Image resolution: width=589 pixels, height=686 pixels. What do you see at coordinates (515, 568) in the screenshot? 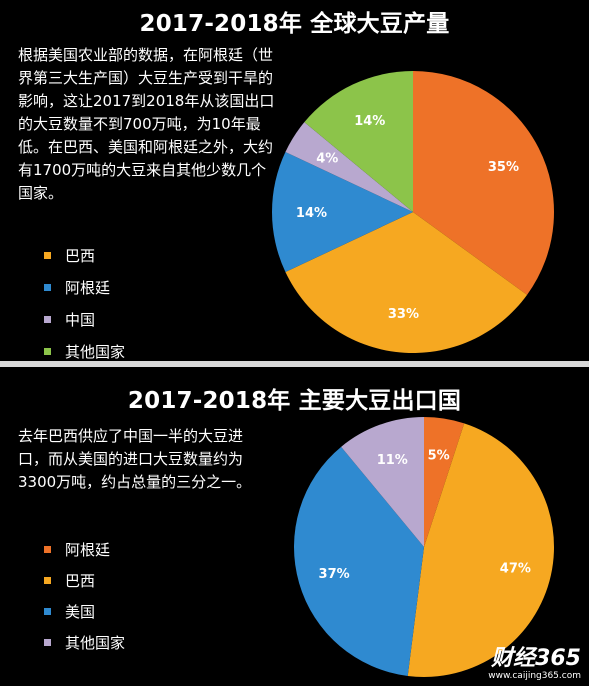
I see `slice-value-label: 47%` at bounding box center [515, 568].